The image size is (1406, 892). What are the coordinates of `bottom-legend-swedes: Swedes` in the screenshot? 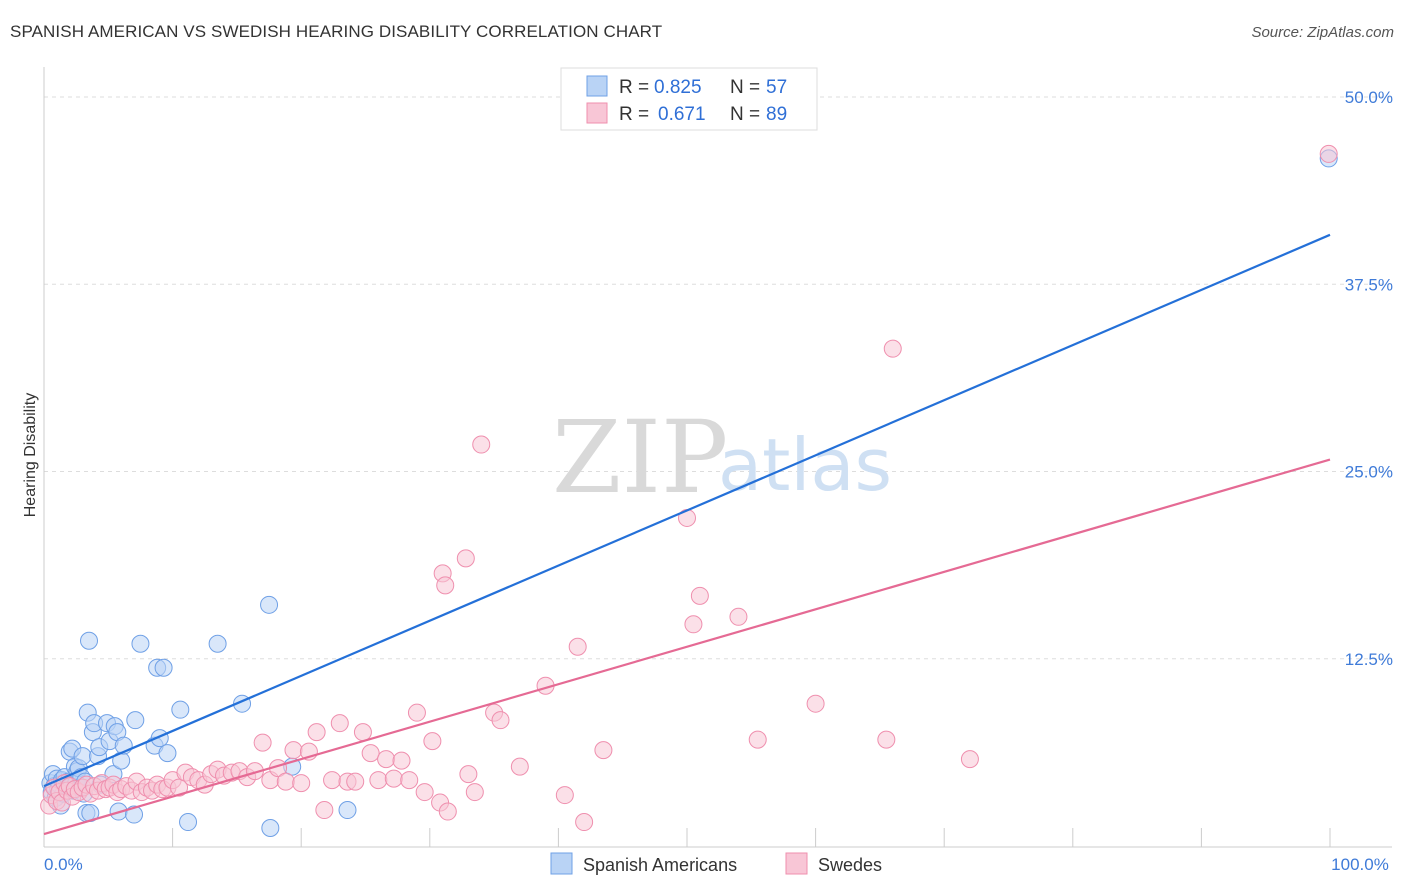 It's located at (850, 865).